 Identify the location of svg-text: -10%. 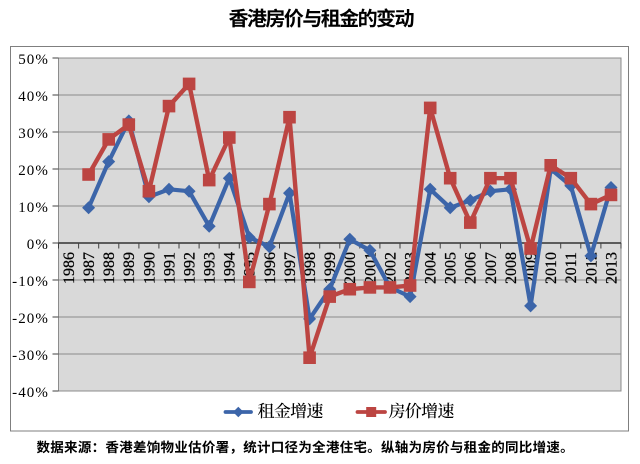
(30, 282).